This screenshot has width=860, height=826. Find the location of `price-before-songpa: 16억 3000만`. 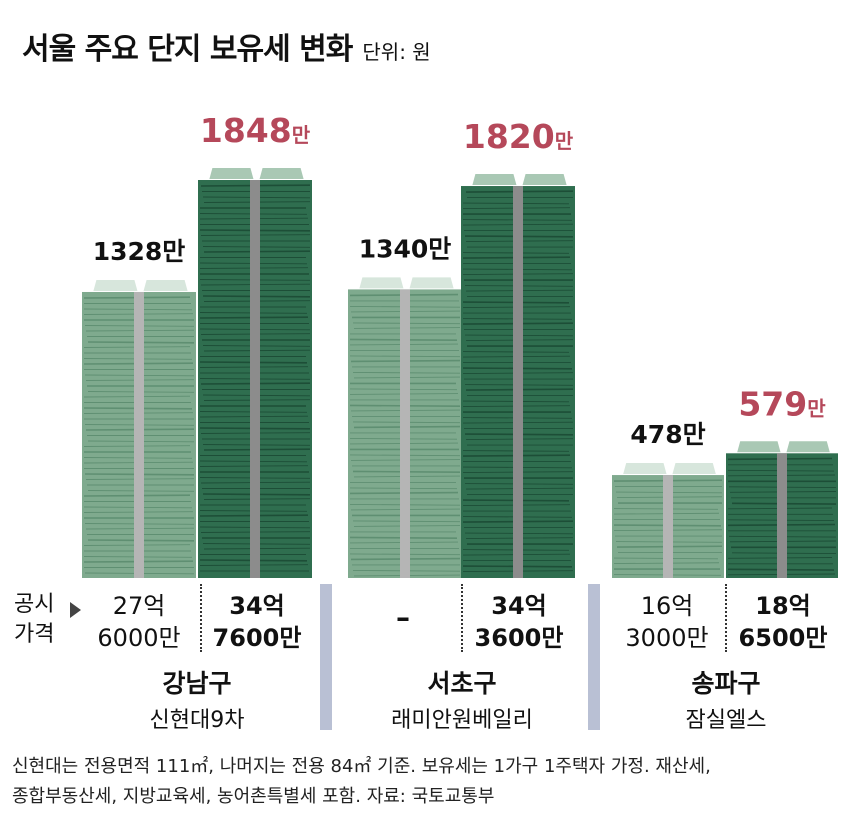

price-before-songpa: 16억 3000만 is located at coordinates (667, 622).